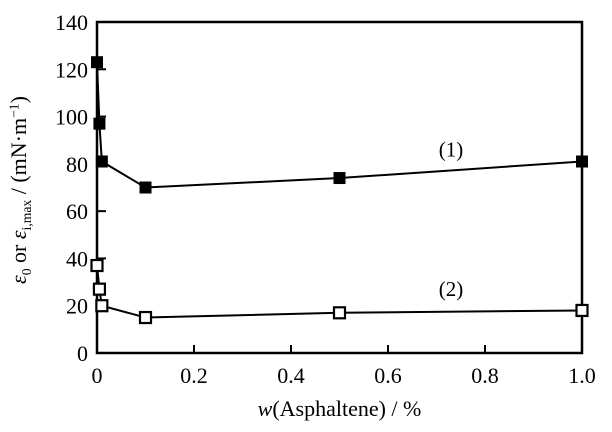 This screenshot has height=432, width=612. What do you see at coordinates (97, 375) in the screenshot?
I see `x-tick-label: 0` at bounding box center [97, 375].